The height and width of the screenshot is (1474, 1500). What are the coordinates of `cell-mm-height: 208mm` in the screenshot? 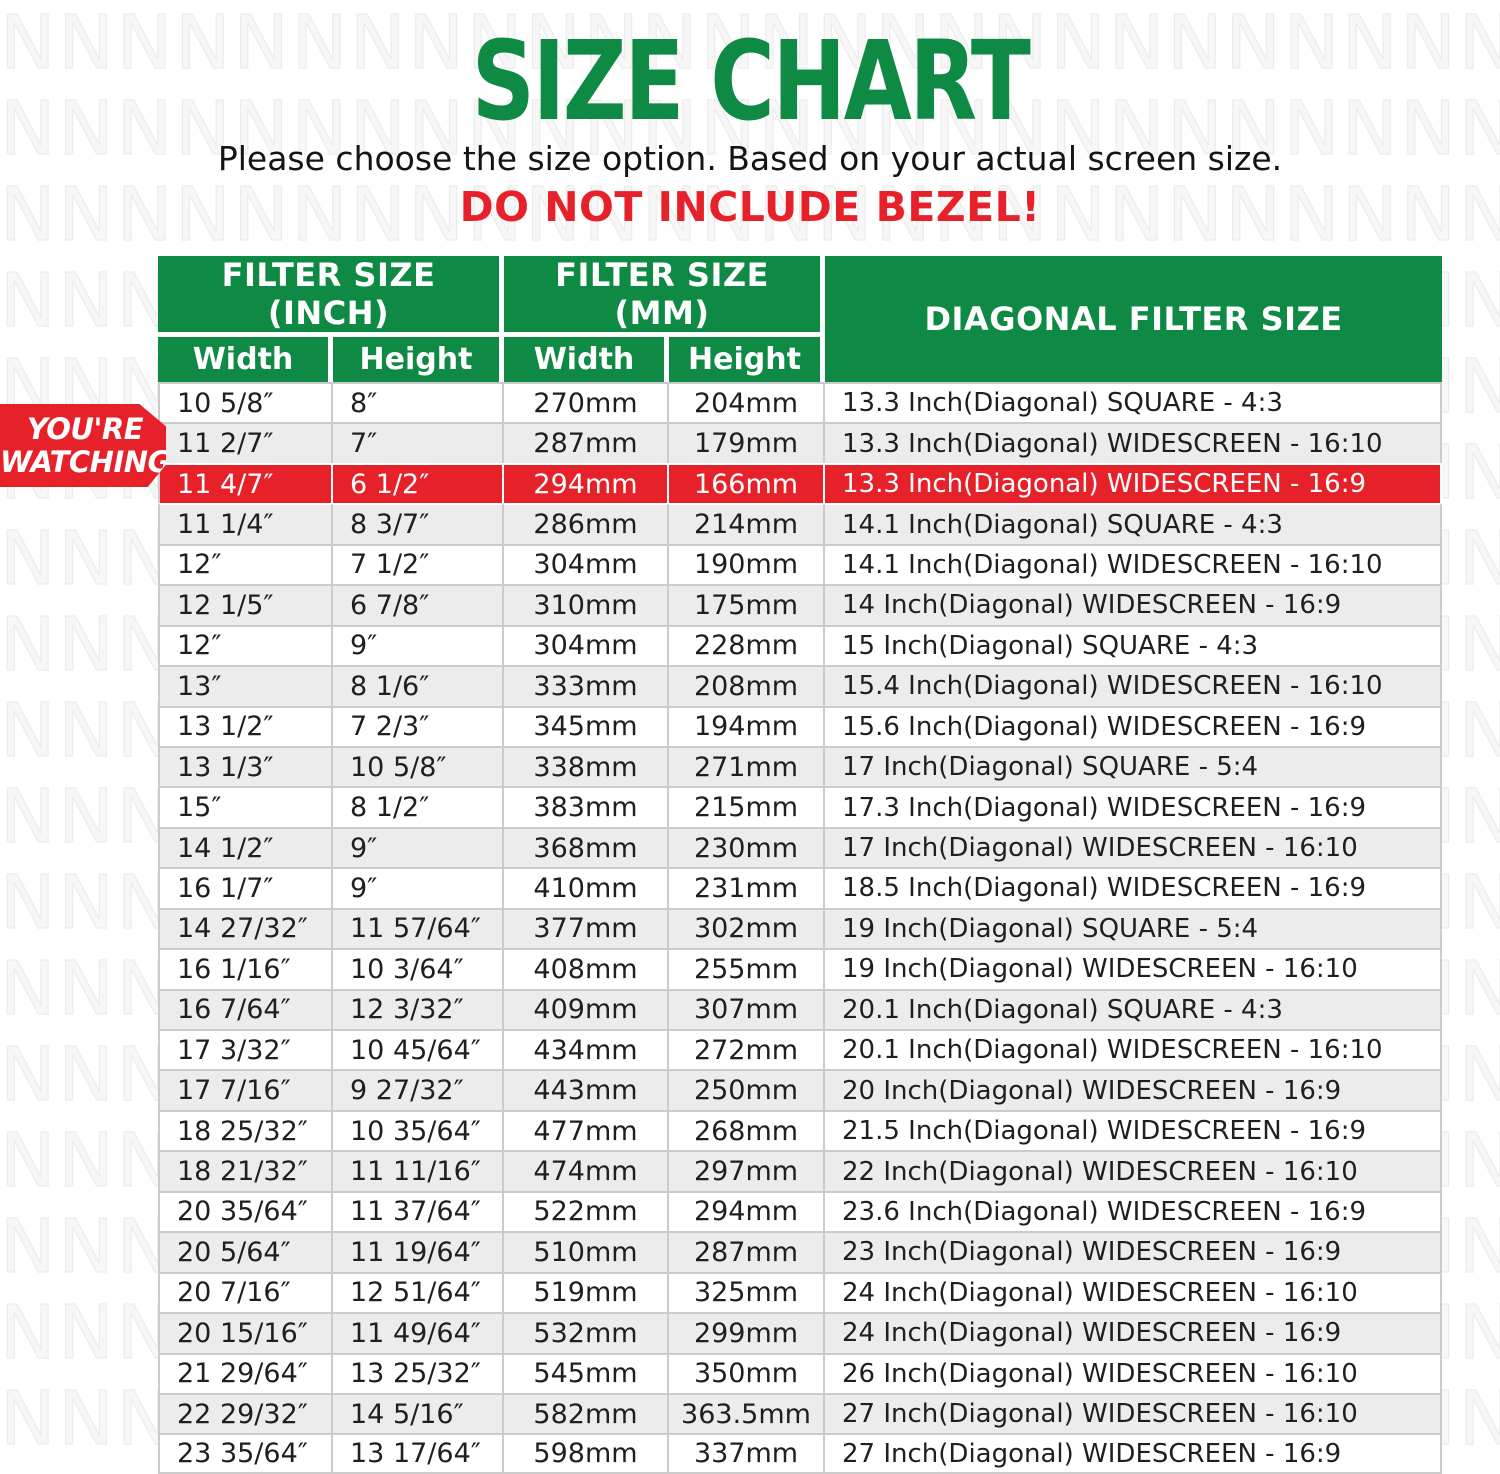 It's located at (747, 685).